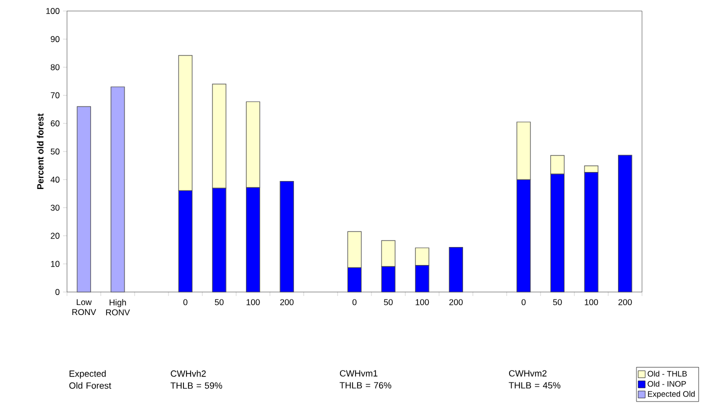 The image size is (721, 408). What do you see at coordinates (55, 207) in the screenshot?
I see `y-tick-label: 30` at bounding box center [55, 207].